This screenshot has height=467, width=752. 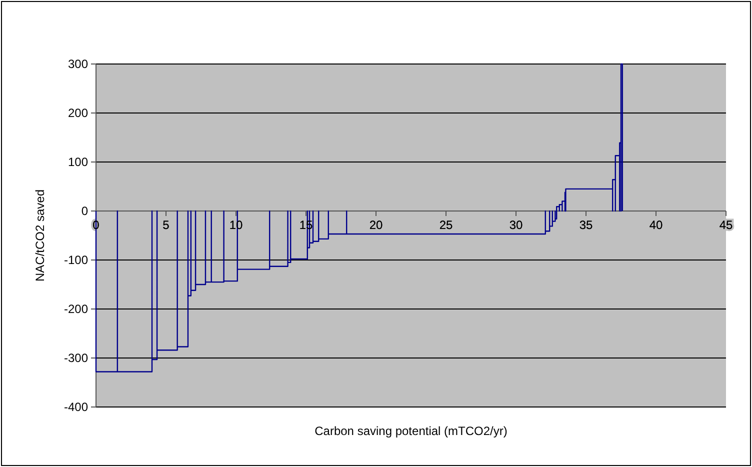 What do you see at coordinates (78, 64) in the screenshot?
I see `y-tick-label: 300` at bounding box center [78, 64].